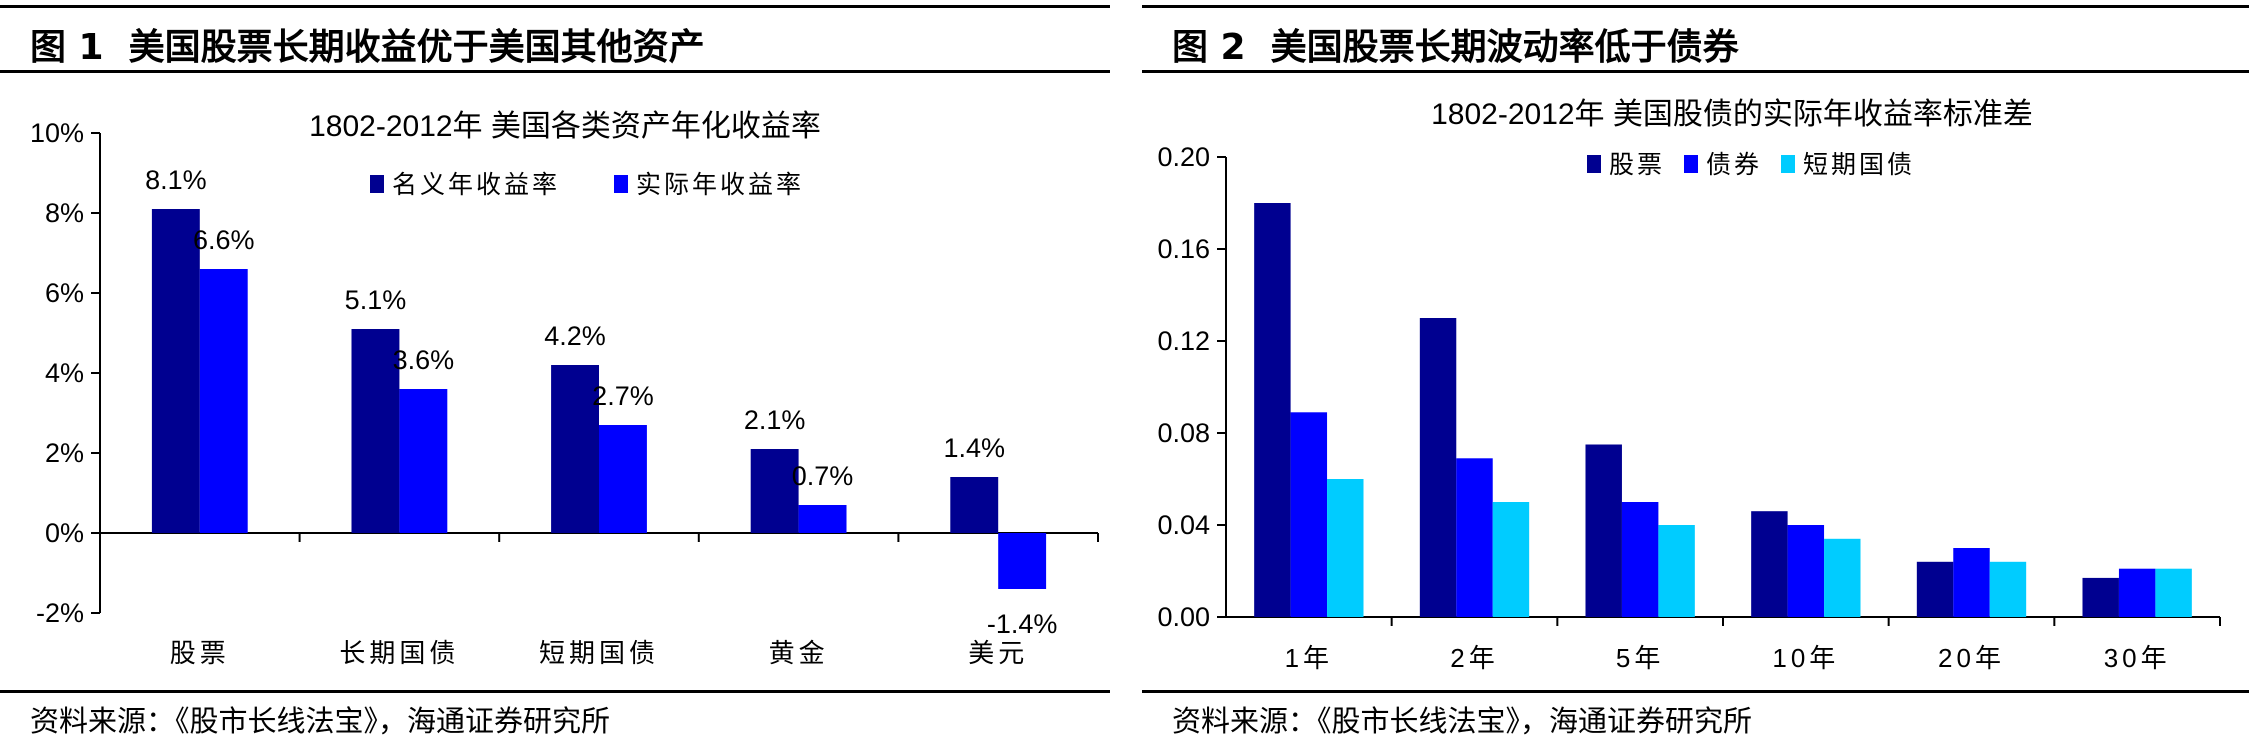  I want to click on category-label: 1年, so click(1309, 658).